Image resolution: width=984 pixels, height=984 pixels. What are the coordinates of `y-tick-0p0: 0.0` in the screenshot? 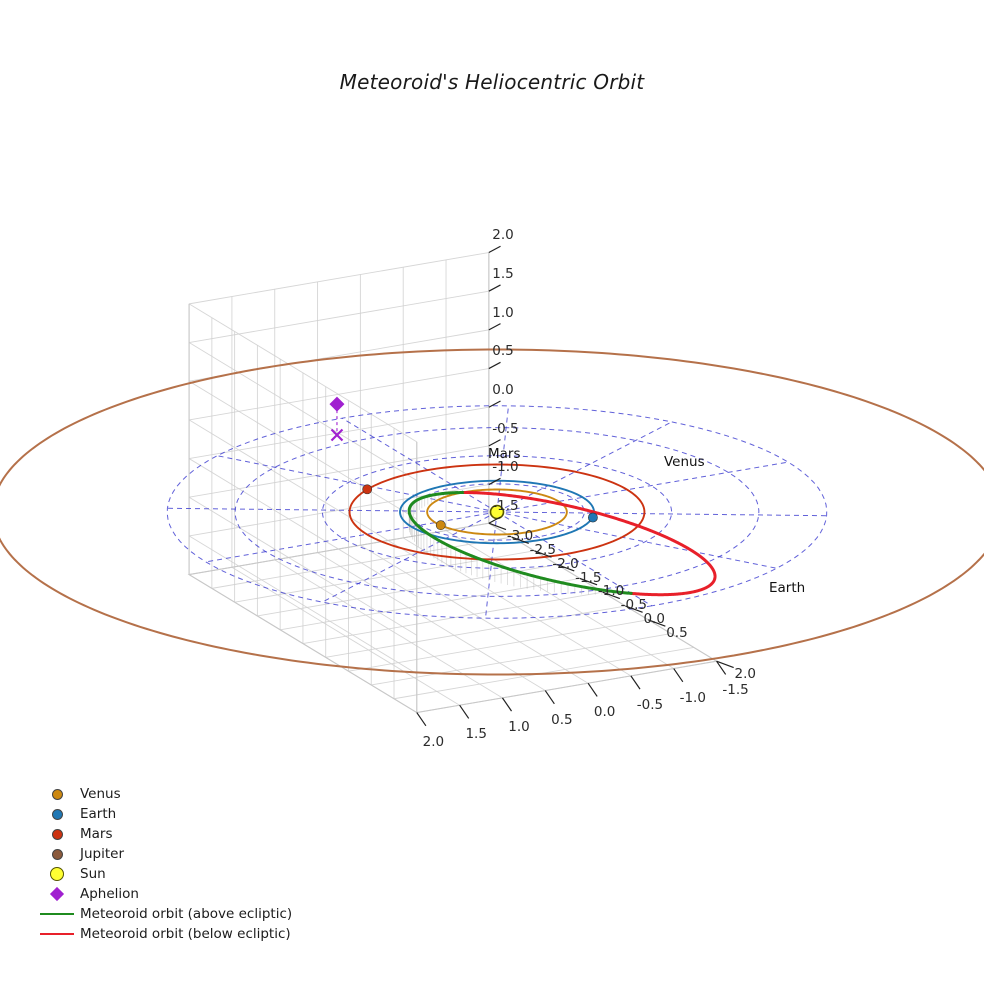 It's located at (604, 712).